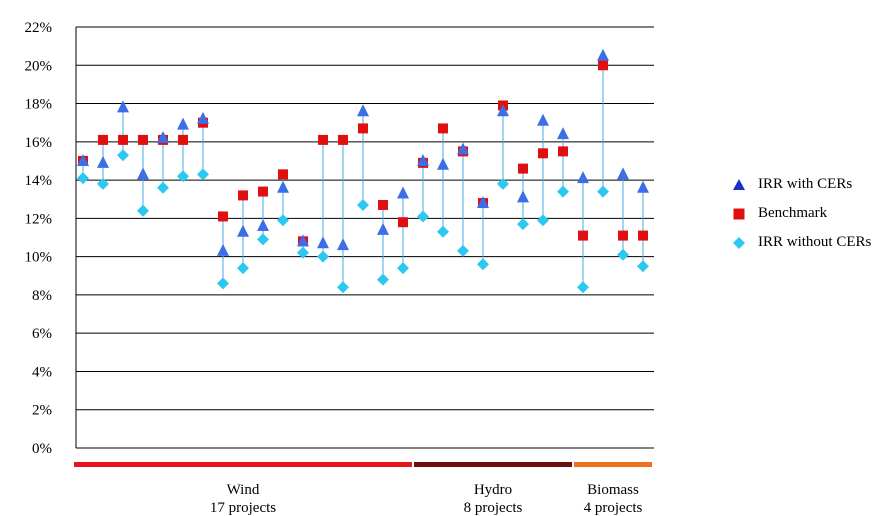 This screenshot has width=892, height=516. What do you see at coordinates (613, 490) in the screenshot?
I see `group-name: Biomass` at bounding box center [613, 490].